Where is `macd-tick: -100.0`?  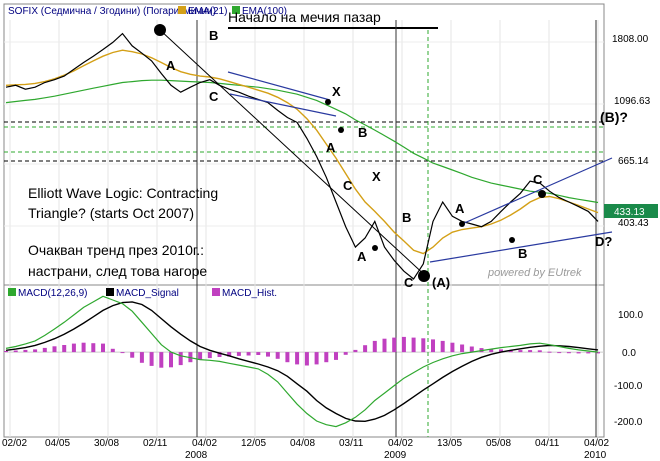 macd-tick: -100.0 is located at coordinates (628, 386).